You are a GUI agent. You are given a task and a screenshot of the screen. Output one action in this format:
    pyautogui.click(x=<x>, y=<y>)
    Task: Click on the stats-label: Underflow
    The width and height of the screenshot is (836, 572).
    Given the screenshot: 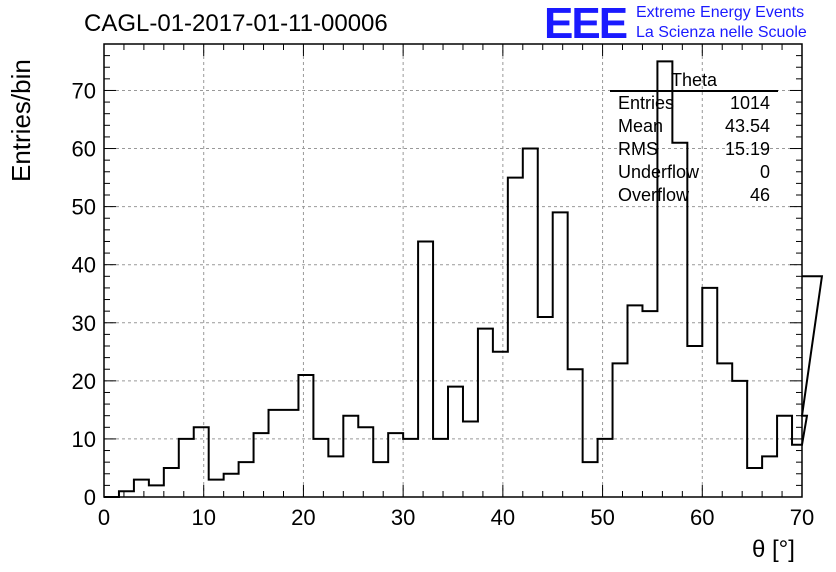 What is the action you would take?
    pyautogui.click(x=659, y=172)
    